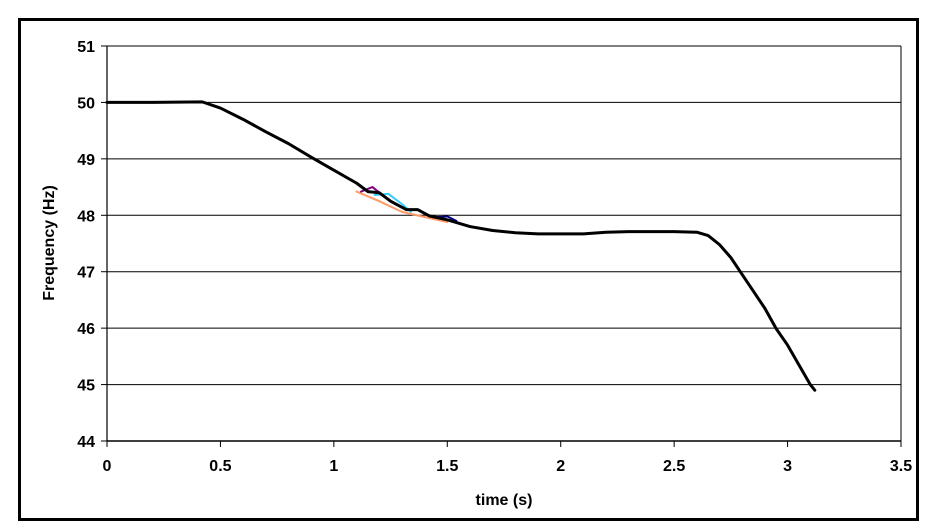  What do you see at coordinates (86, 160) in the screenshot?
I see `y-tick-label: 49` at bounding box center [86, 160].